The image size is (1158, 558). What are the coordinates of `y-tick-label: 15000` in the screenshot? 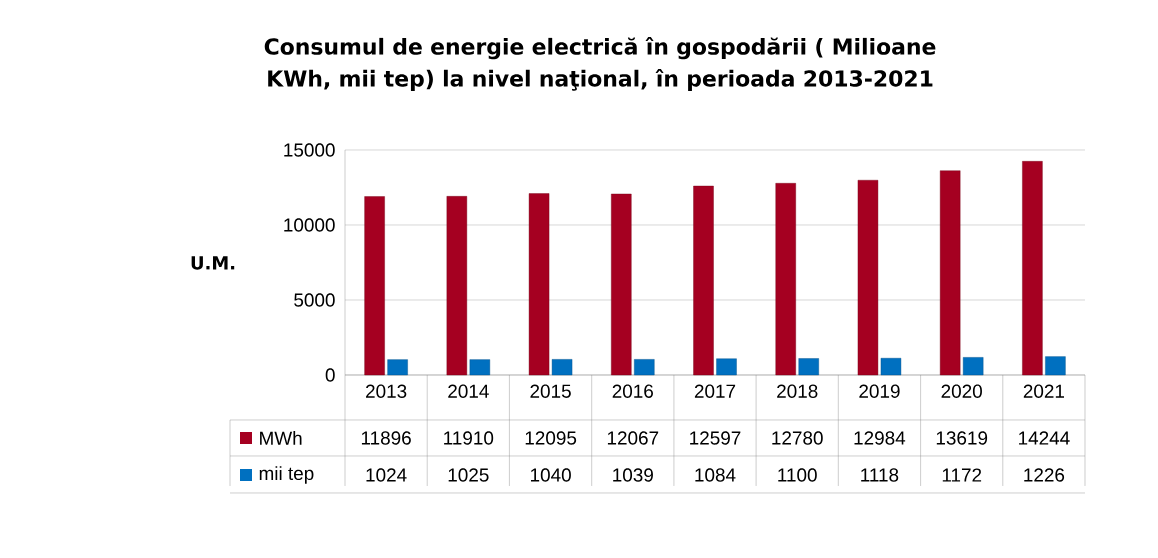 It's located at (309, 150).